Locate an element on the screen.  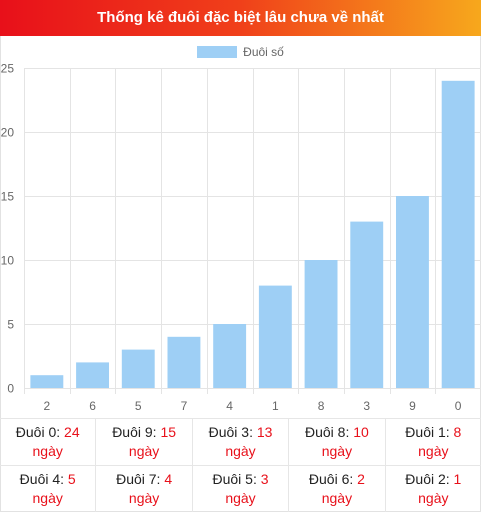
stat-cell: Đuôi 8: 10 ngày is located at coordinates (337, 442).